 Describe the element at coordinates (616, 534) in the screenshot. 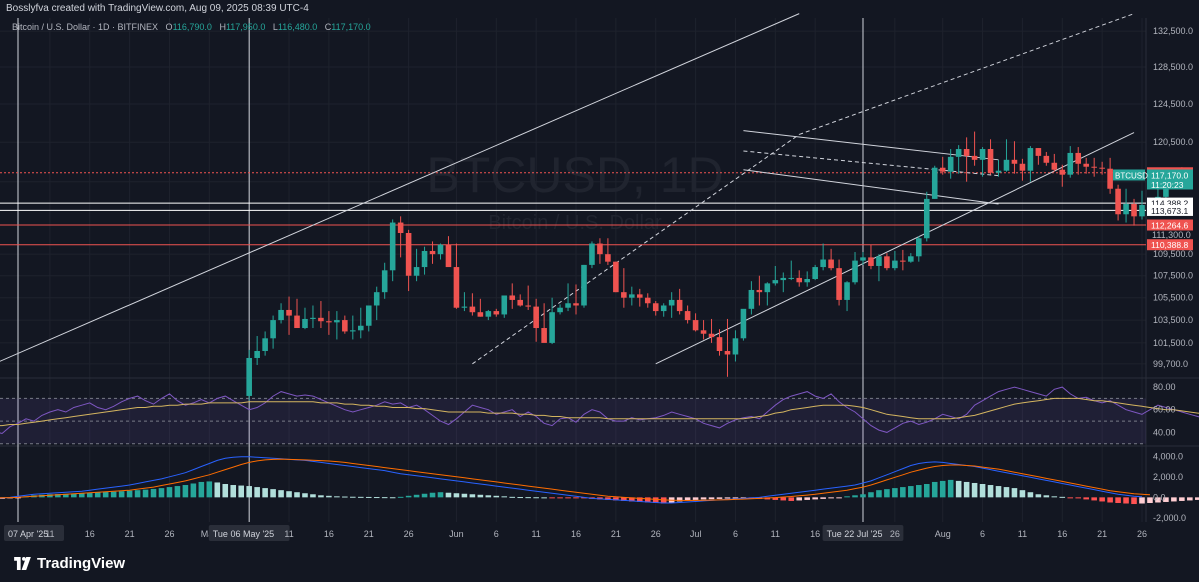

I see `time-tick-label: 21` at that location.